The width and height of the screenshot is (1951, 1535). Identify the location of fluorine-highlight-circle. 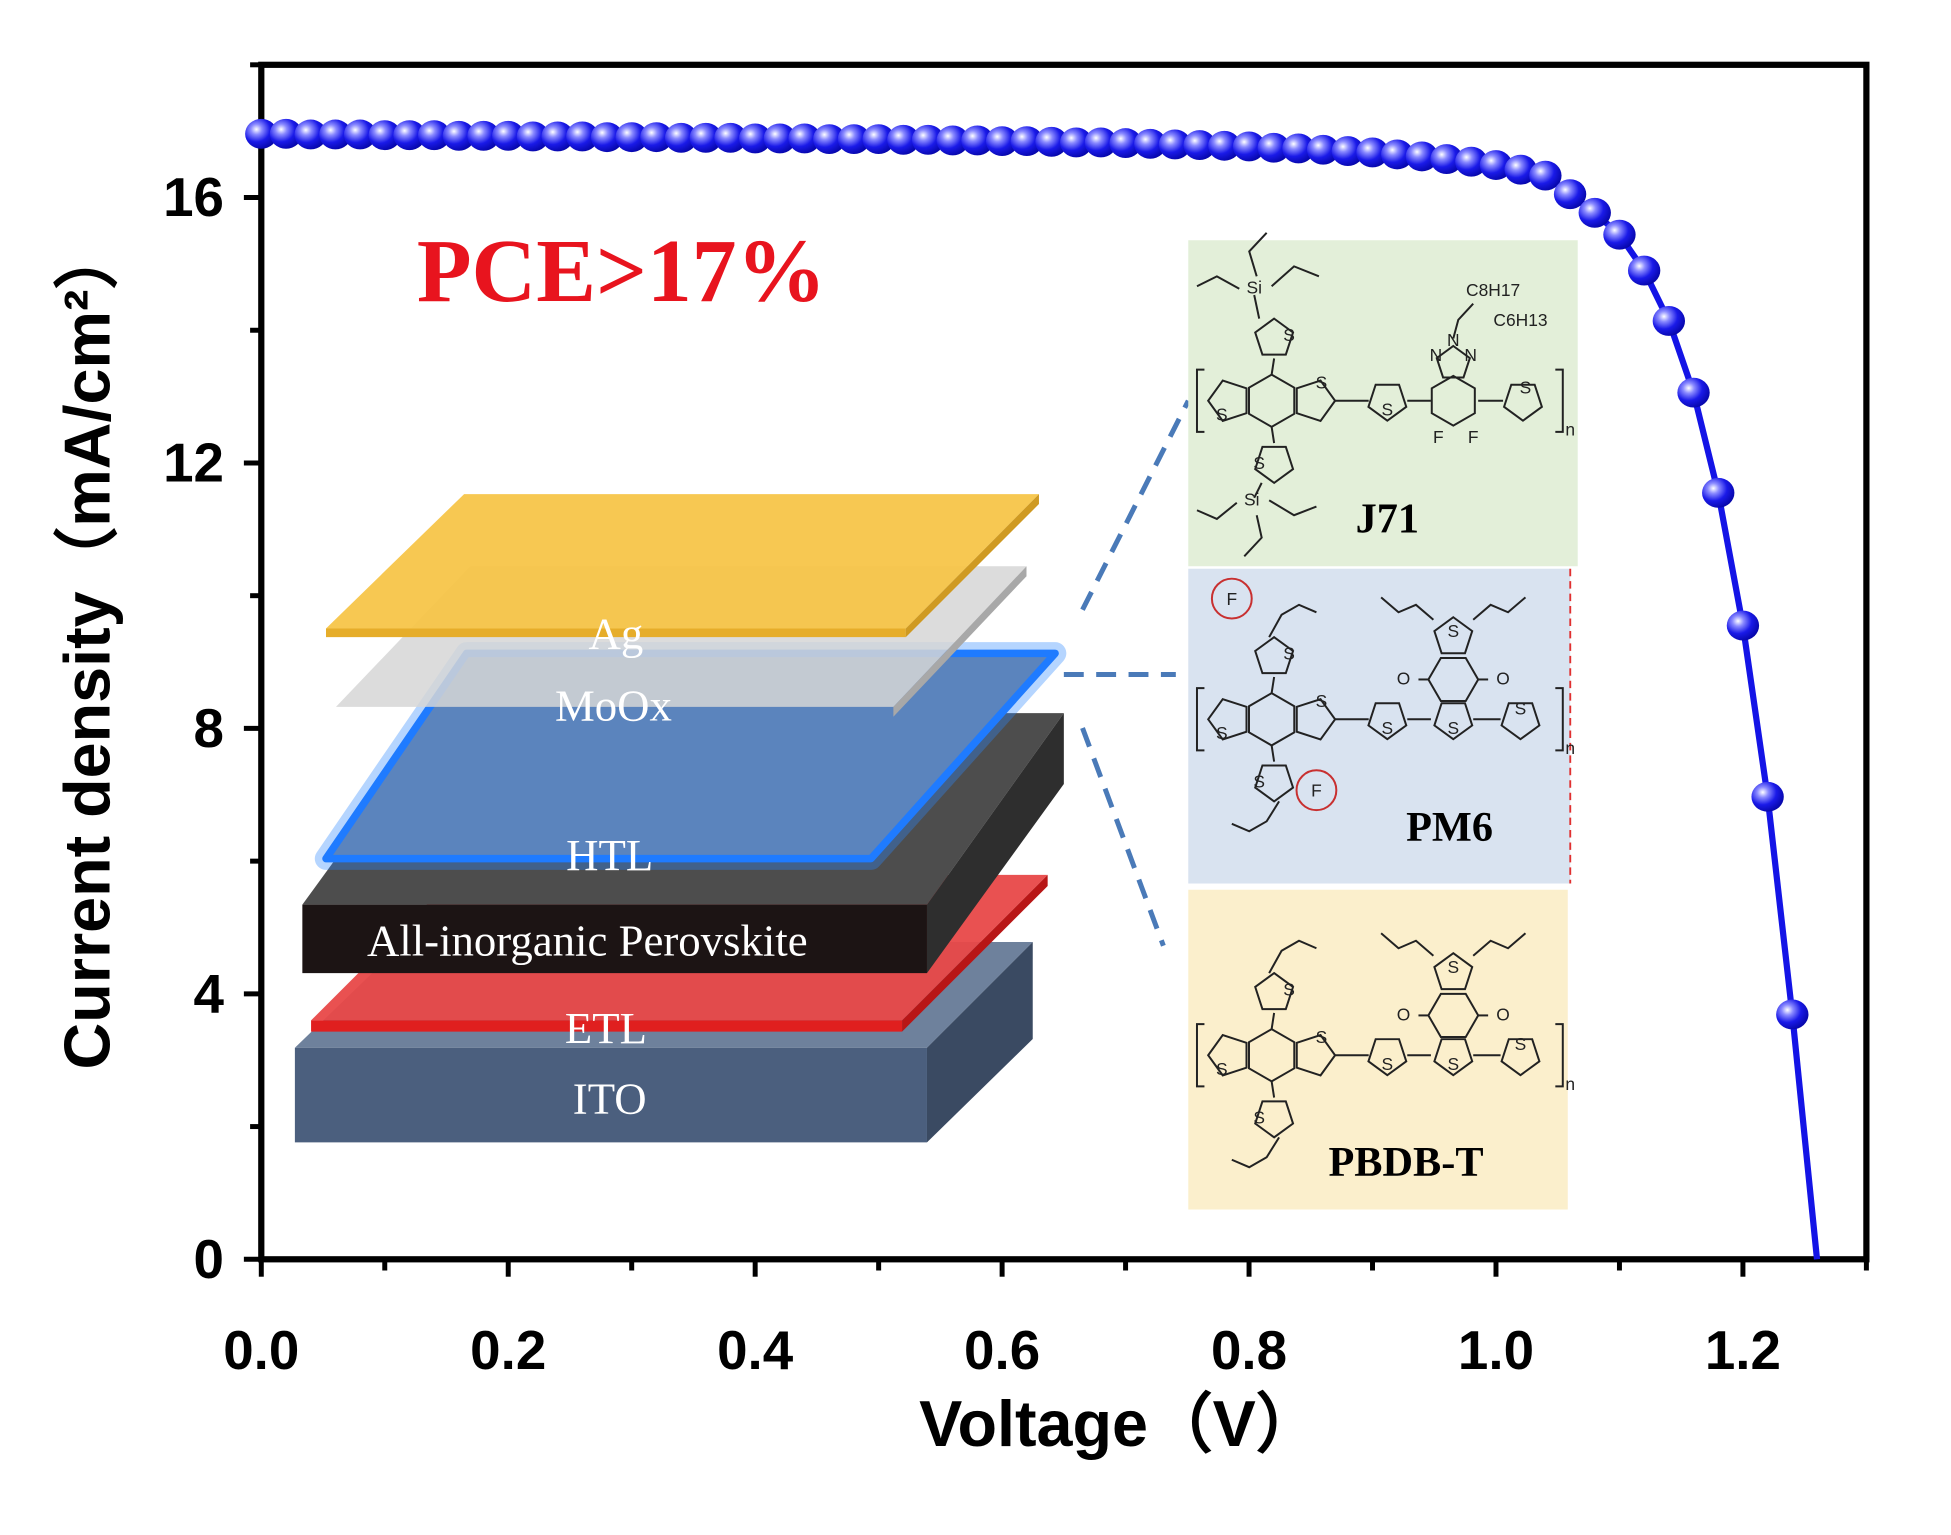
(1316, 790).